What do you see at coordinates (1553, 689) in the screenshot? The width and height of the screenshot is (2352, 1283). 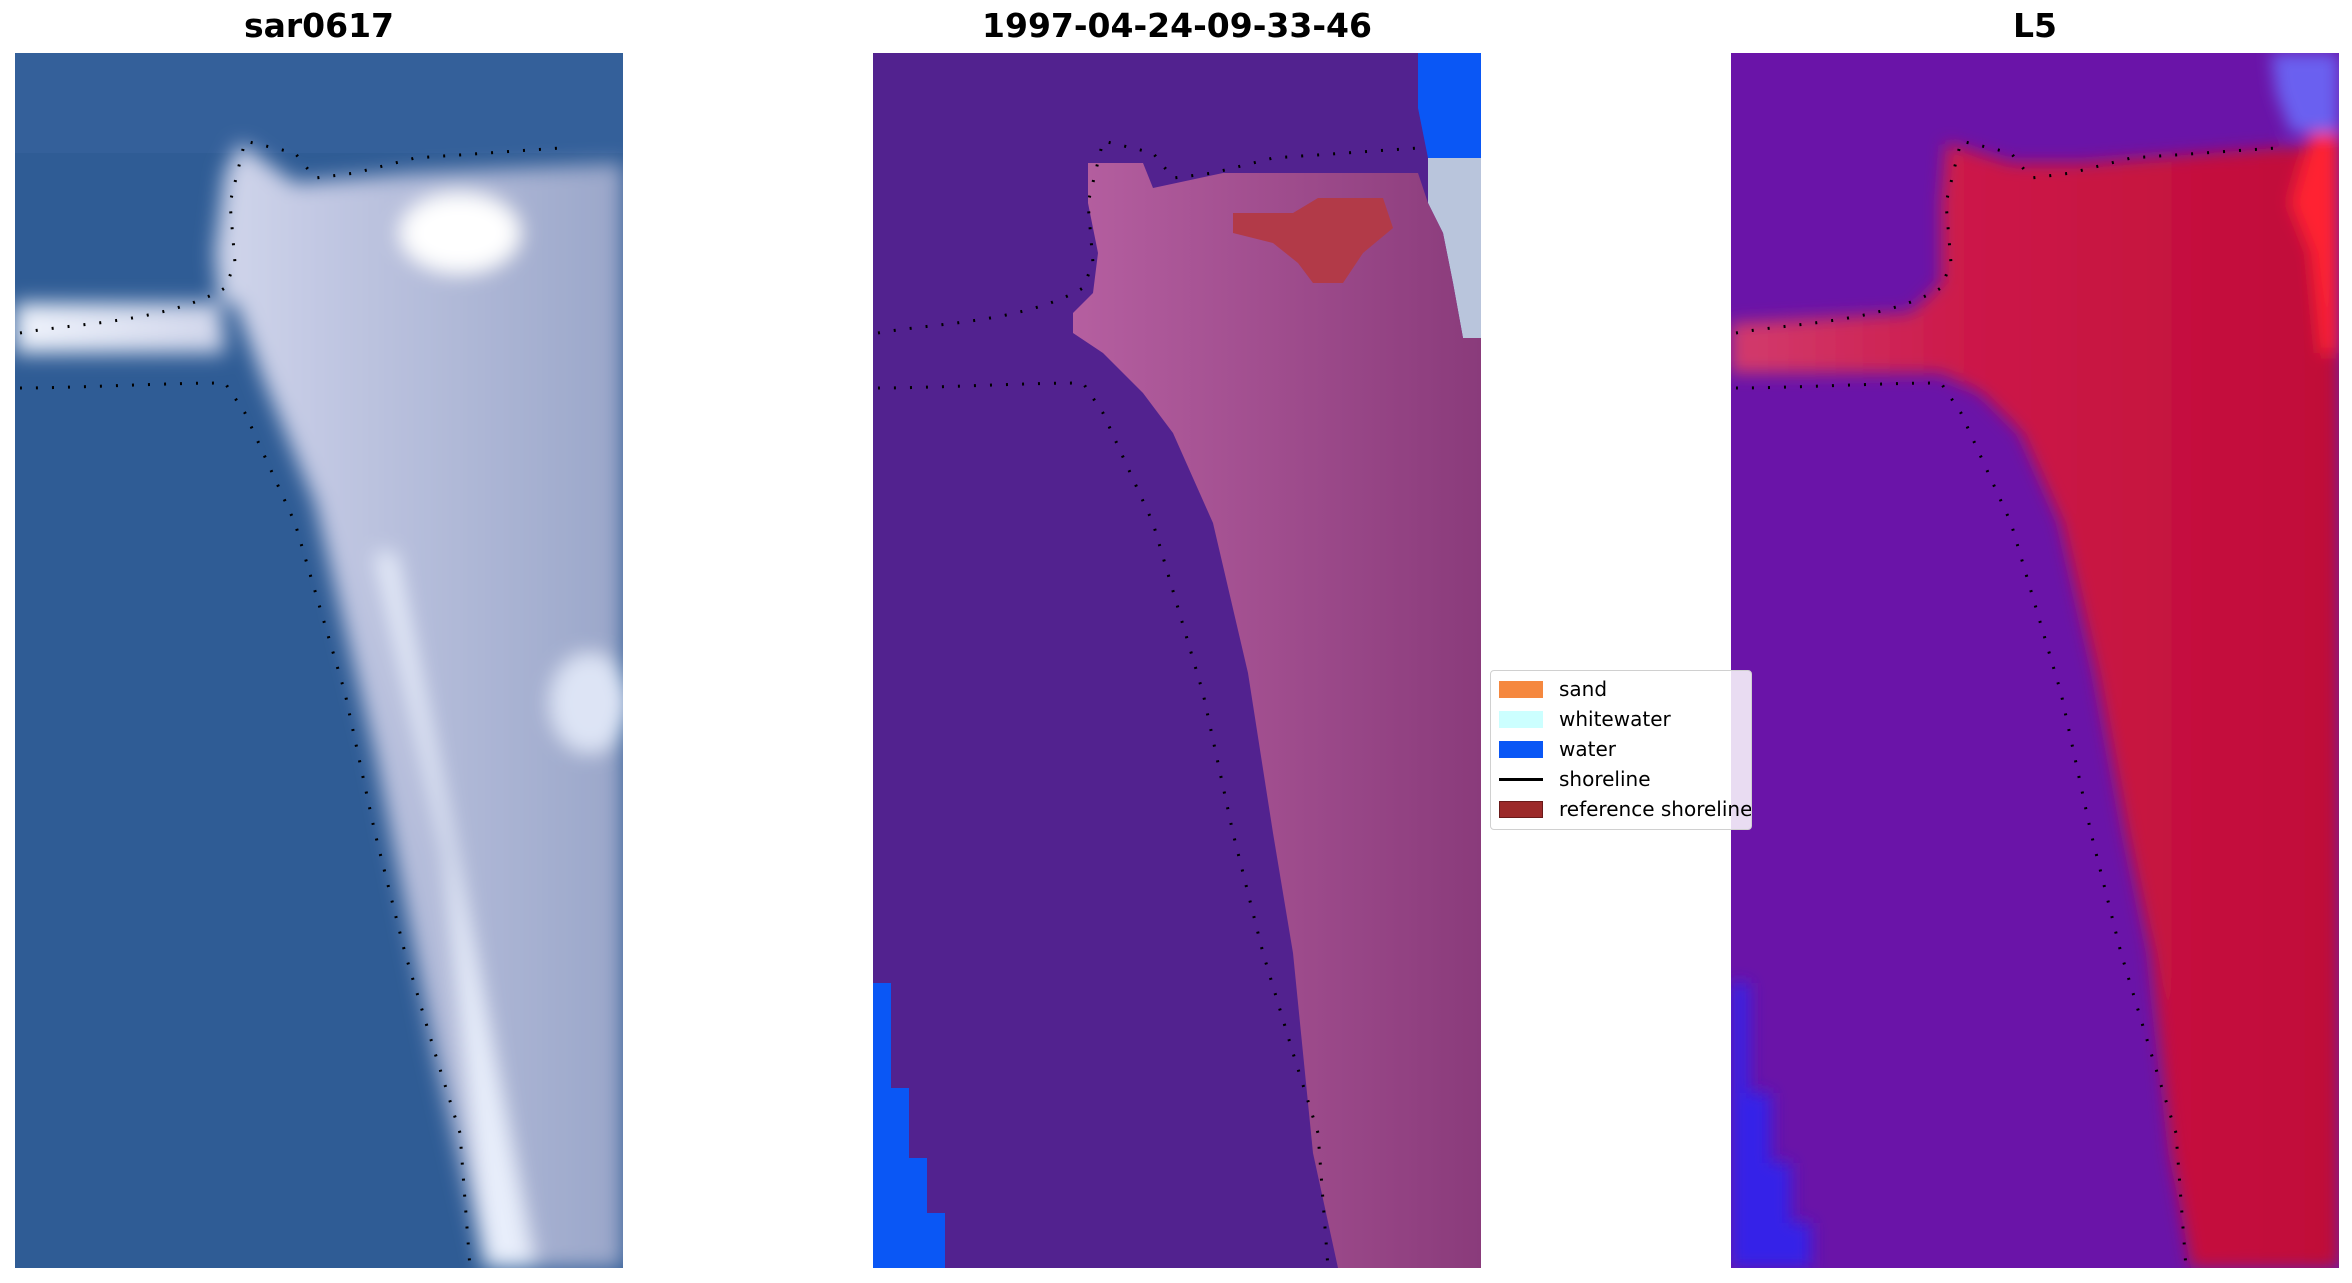 I see `legend-item-sand: sand` at bounding box center [1553, 689].